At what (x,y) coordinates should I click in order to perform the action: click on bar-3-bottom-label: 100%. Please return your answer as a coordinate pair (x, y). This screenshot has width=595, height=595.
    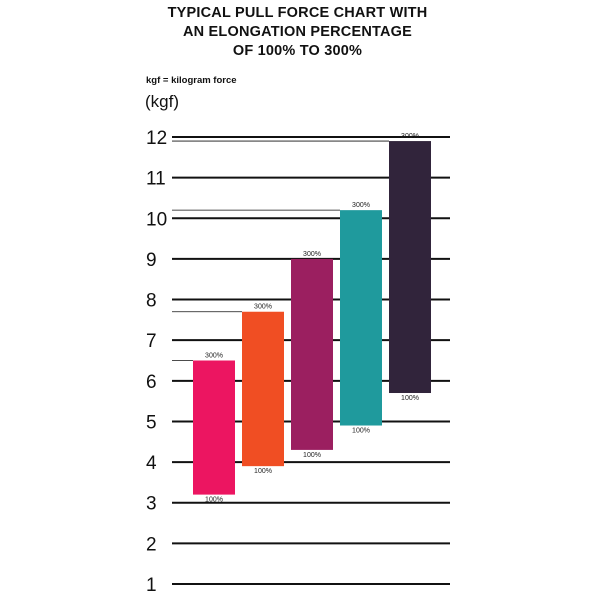
    Looking at the image, I should click on (312, 455).